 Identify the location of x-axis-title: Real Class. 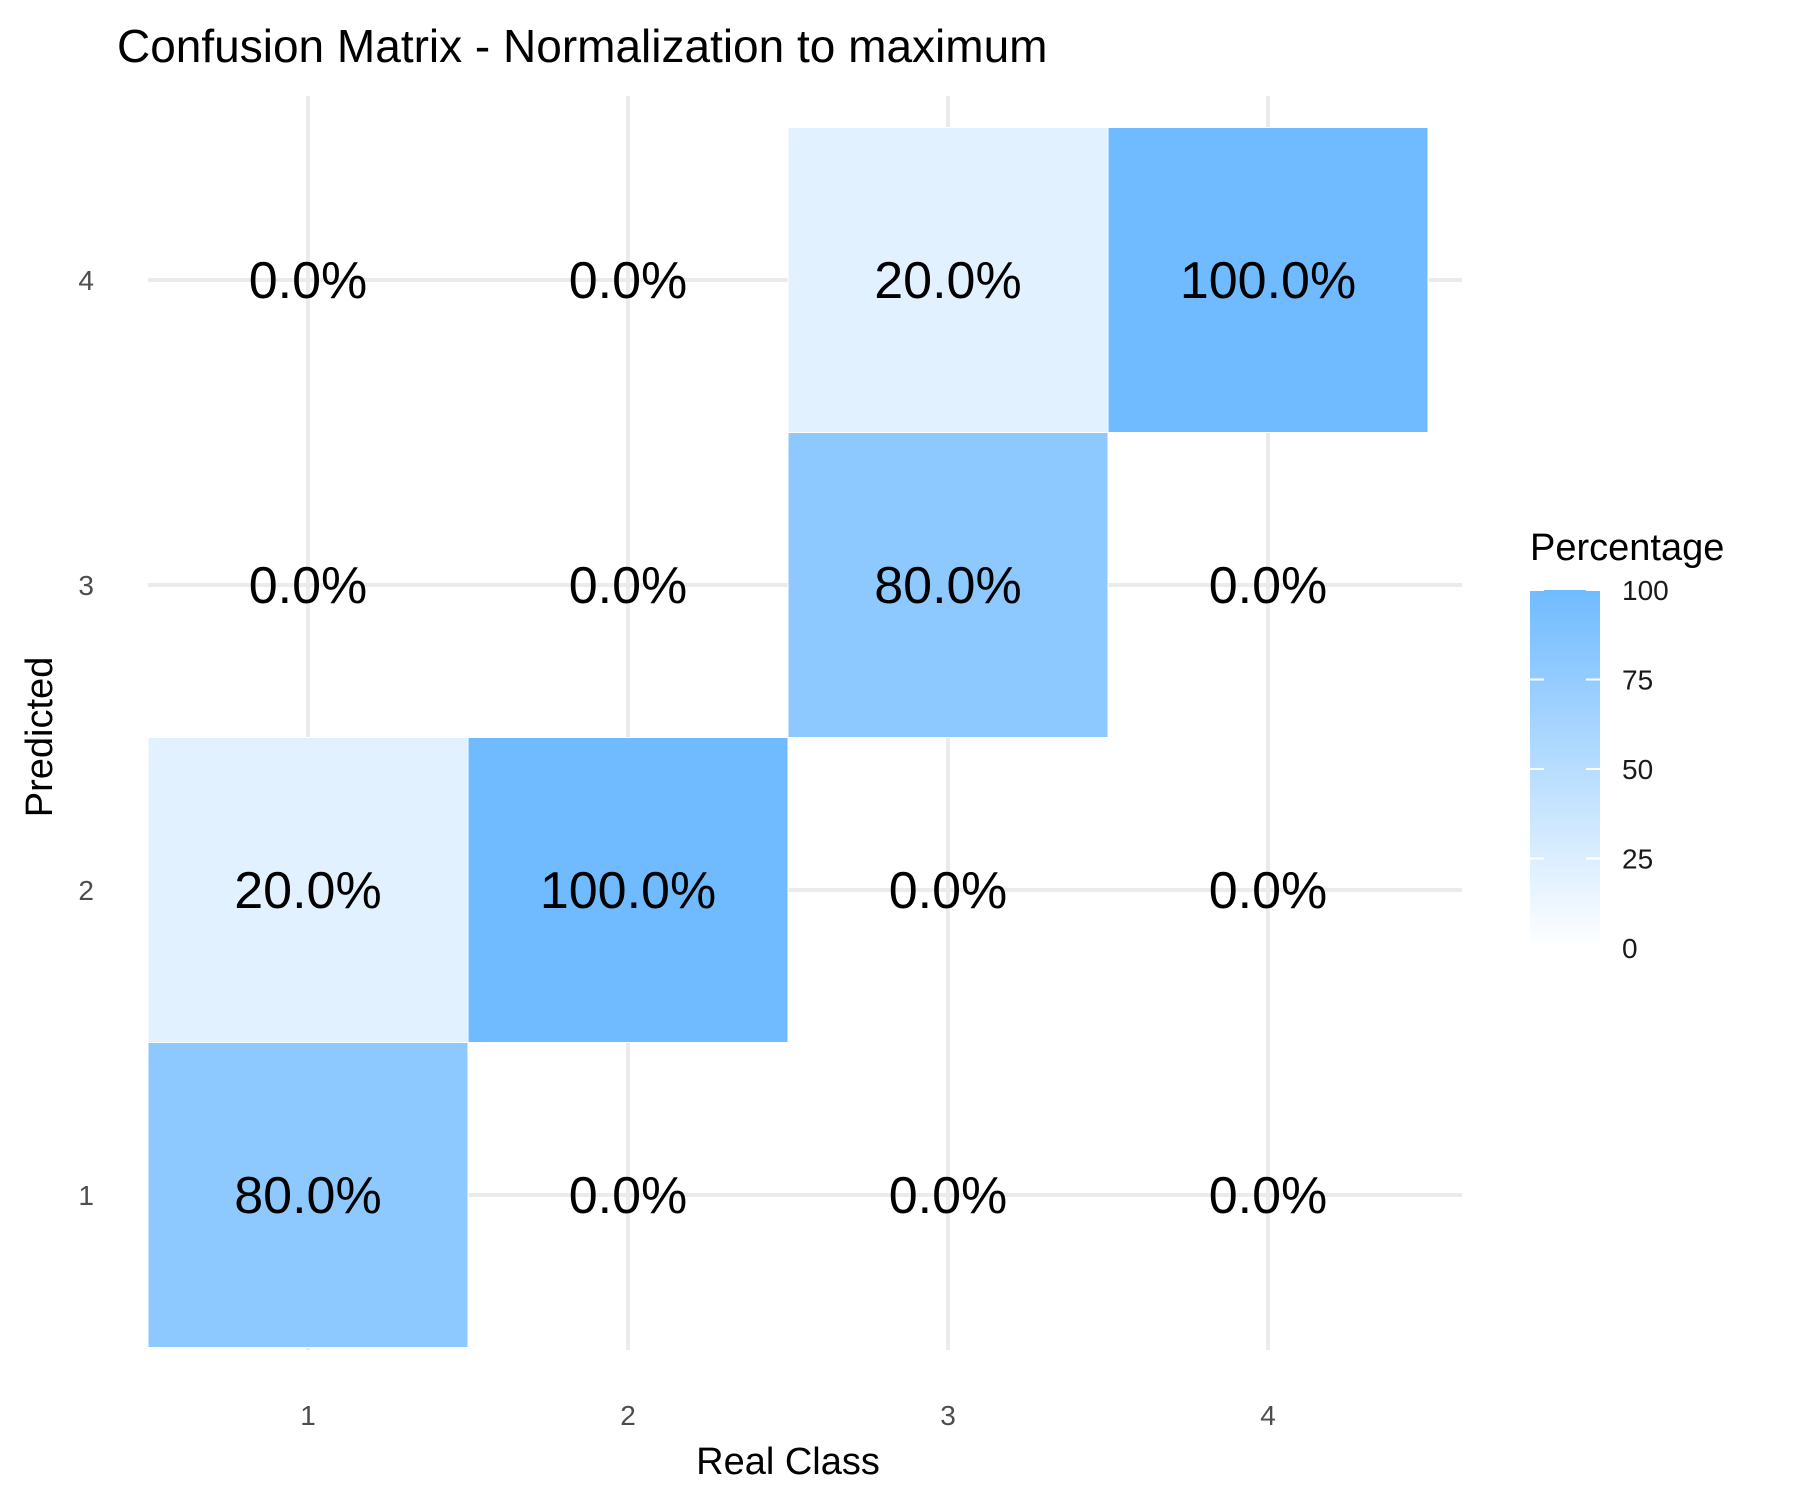
(788, 1462).